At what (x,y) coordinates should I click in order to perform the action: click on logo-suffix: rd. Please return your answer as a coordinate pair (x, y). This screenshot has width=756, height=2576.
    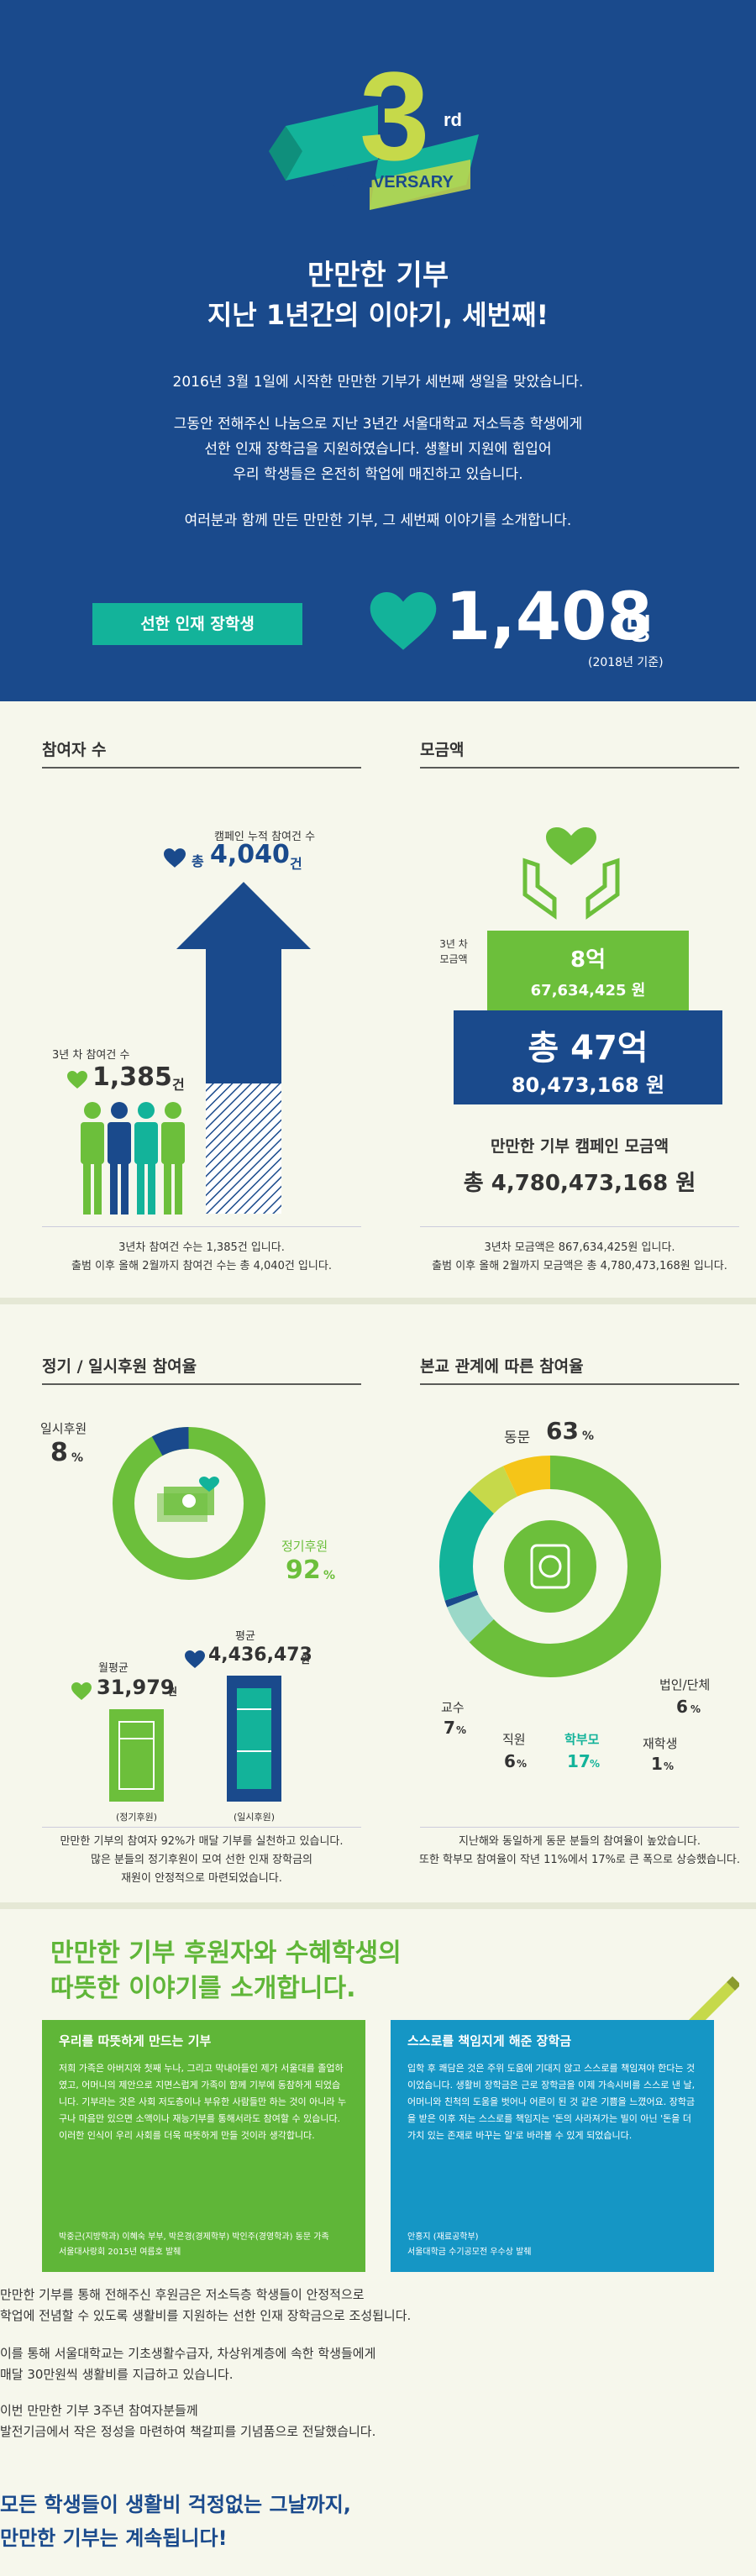
    Looking at the image, I should click on (453, 119).